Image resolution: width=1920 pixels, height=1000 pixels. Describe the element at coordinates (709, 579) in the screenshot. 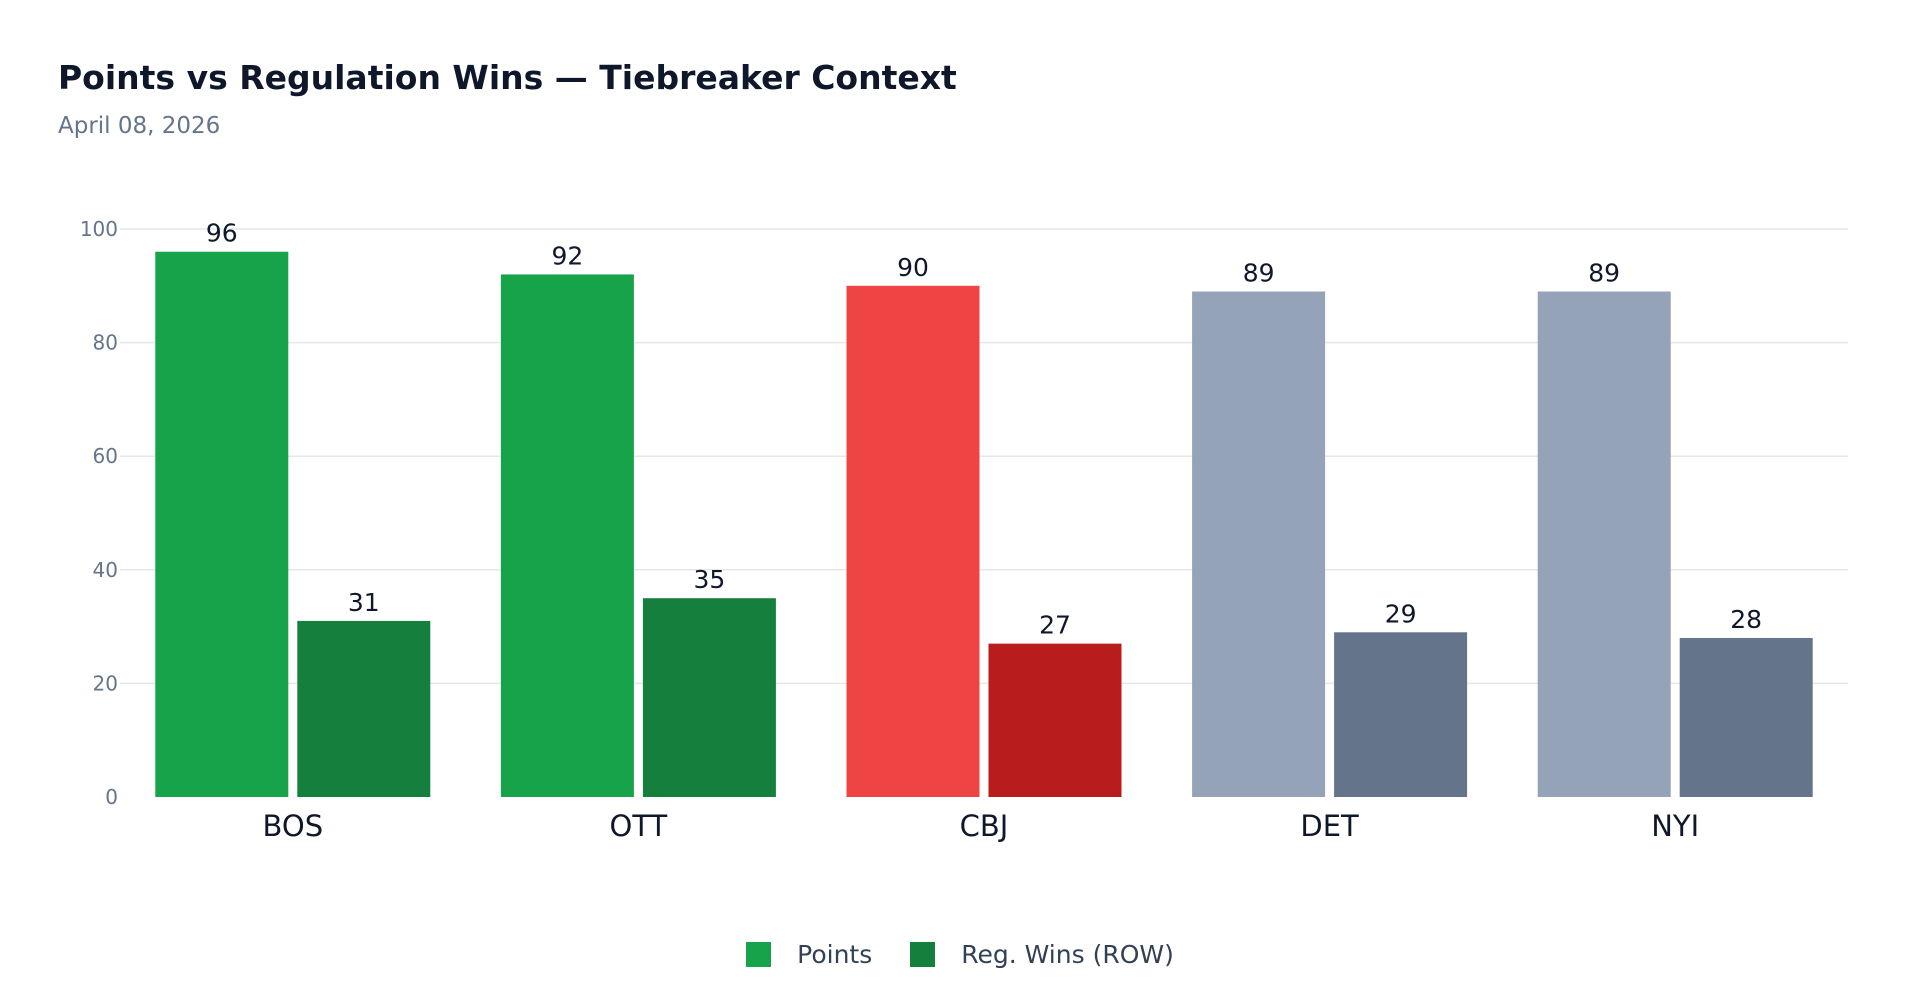

I see `value-label: 35` at that location.